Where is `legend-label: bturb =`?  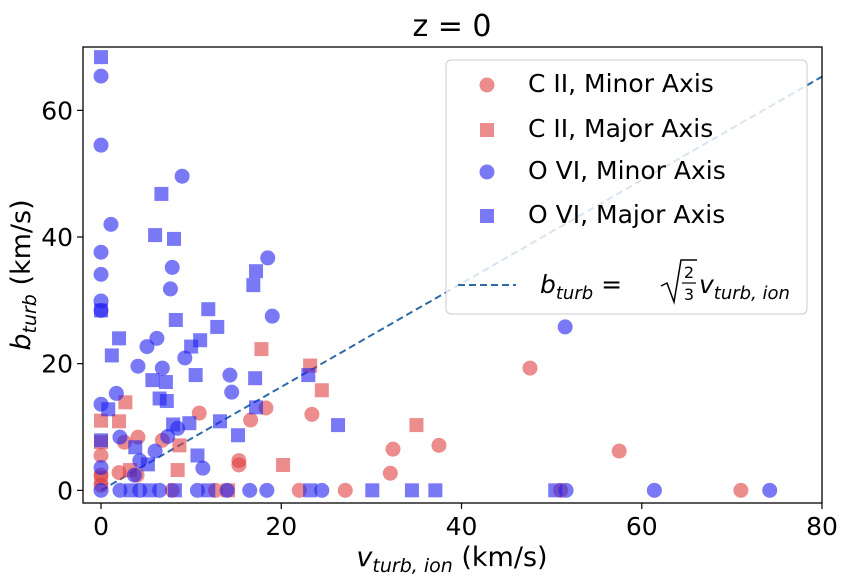
legend-label: bturb = is located at coordinates (581, 287).